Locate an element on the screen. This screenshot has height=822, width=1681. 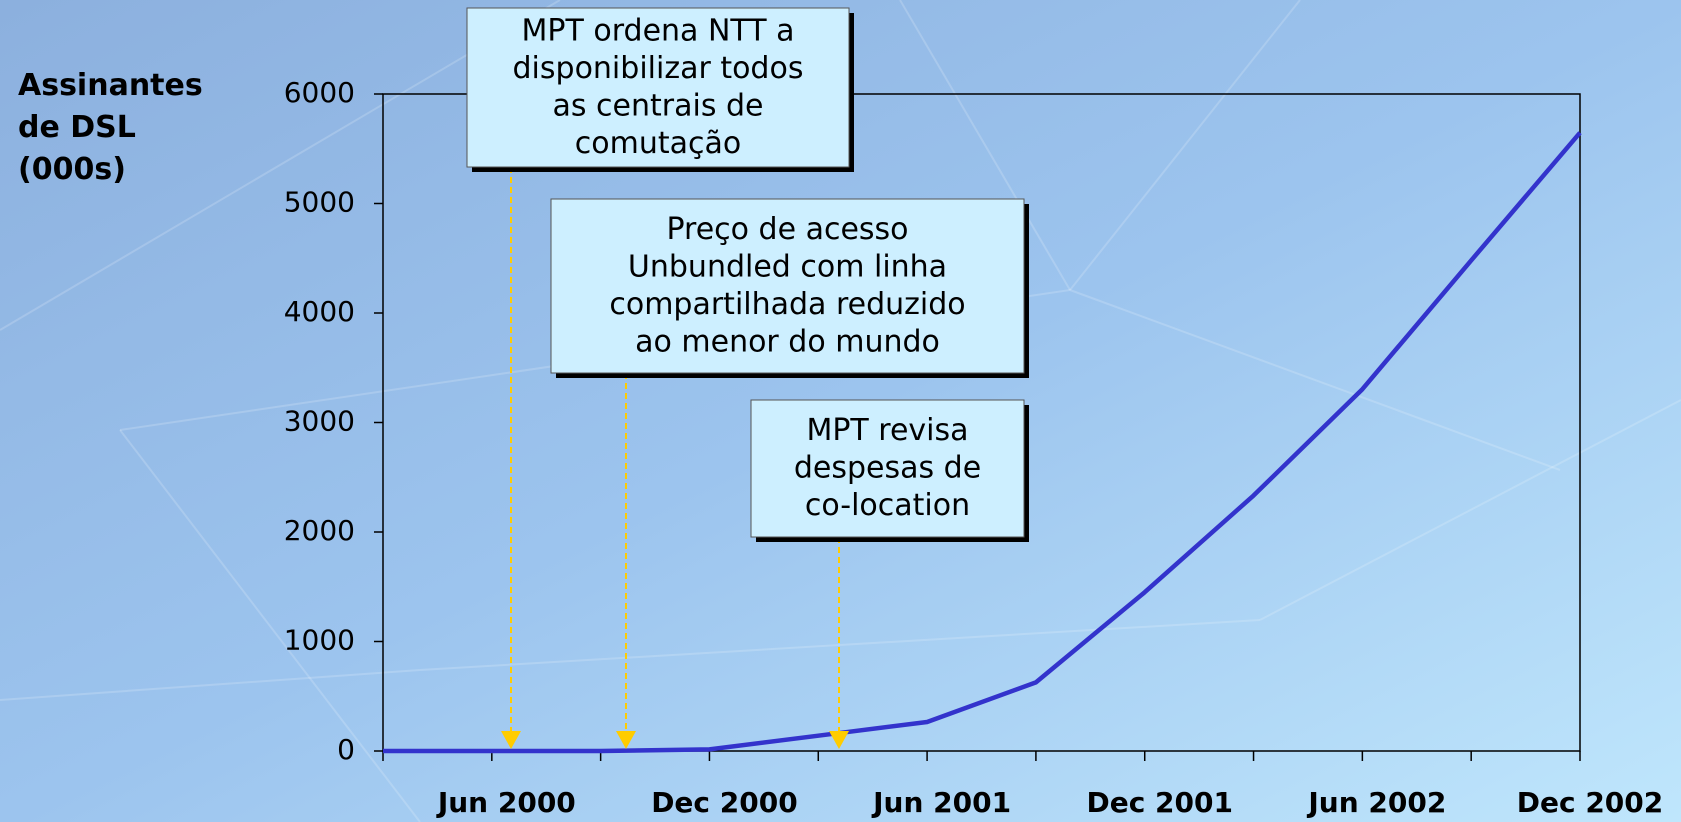
x-tick-label: Jun 2002 is located at coordinates (1376, 802).